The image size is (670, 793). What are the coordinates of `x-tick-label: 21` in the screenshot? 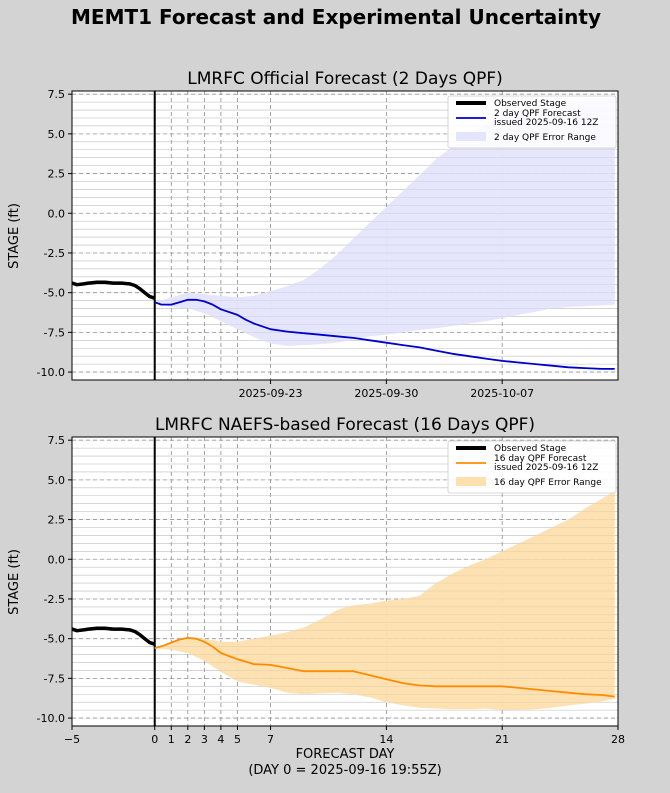 It's located at (502, 739).